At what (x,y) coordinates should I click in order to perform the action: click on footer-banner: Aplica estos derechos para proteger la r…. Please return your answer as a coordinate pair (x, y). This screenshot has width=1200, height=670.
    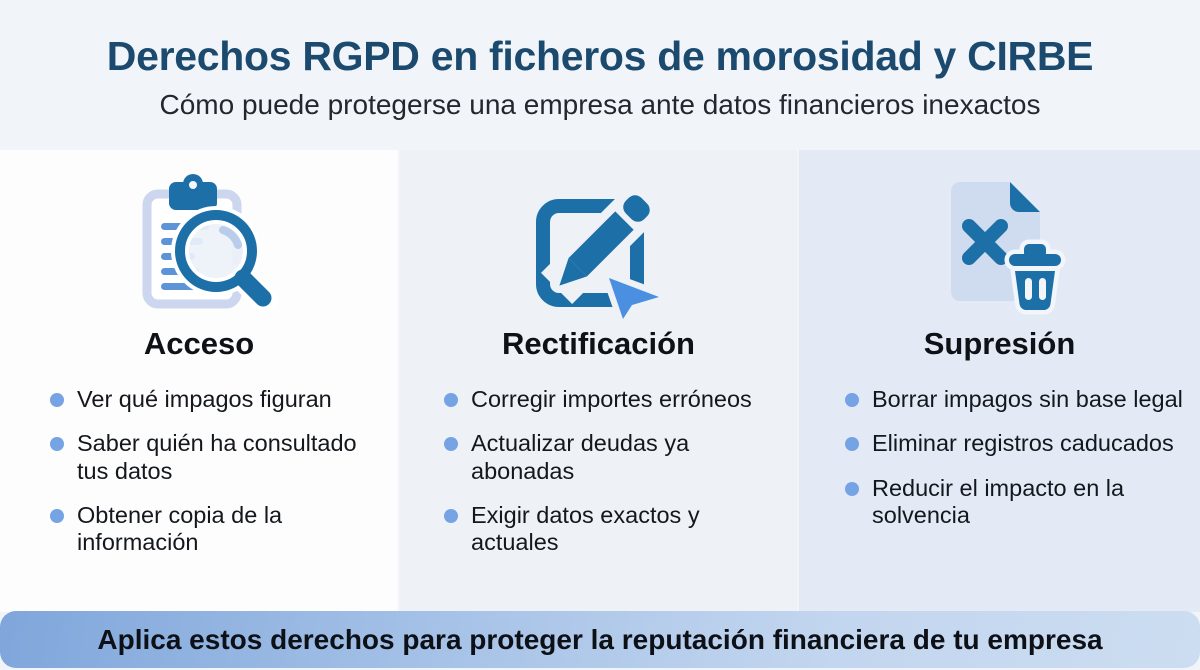
    Looking at the image, I should click on (600, 639).